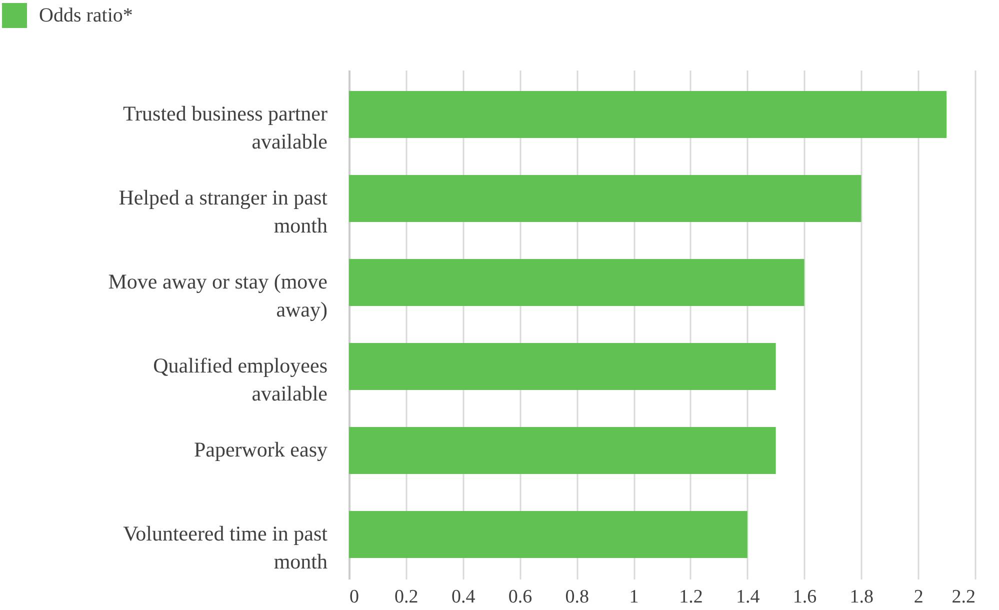 This screenshot has width=999, height=610. What do you see at coordinates (520, 597) in the screenshot?
I see `x-tick-label: 0.6` at bounding box center [520, 597].